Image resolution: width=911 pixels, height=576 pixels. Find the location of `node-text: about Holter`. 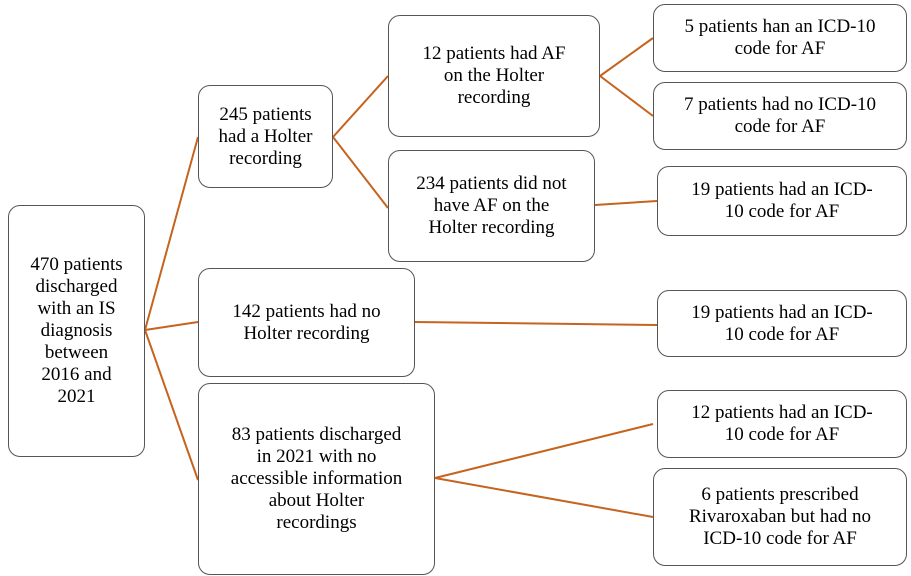

node-text: about Holter is located at coordinates (316, 500).